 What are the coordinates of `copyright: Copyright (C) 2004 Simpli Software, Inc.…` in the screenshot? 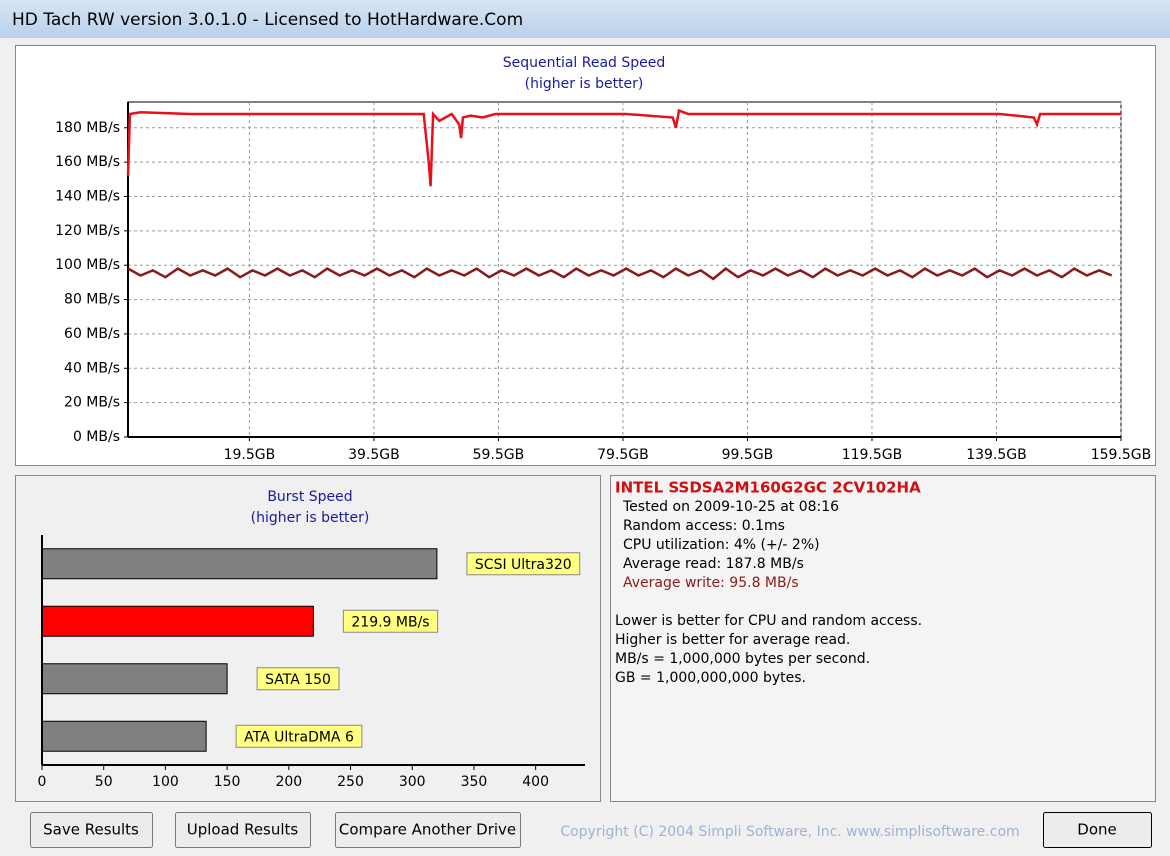 It's located at (789, 832).